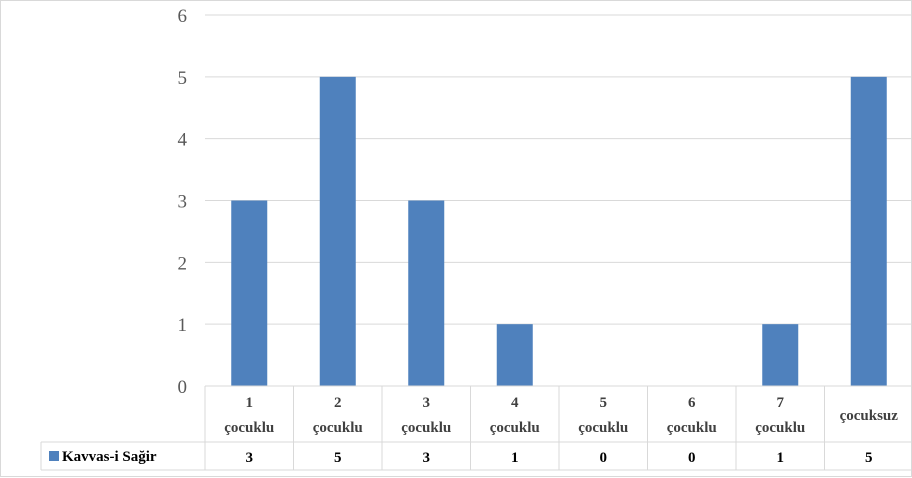 This screenshot has height=478, width=912. I want to click on y-tick-label-3: 3, so click(183, 202).